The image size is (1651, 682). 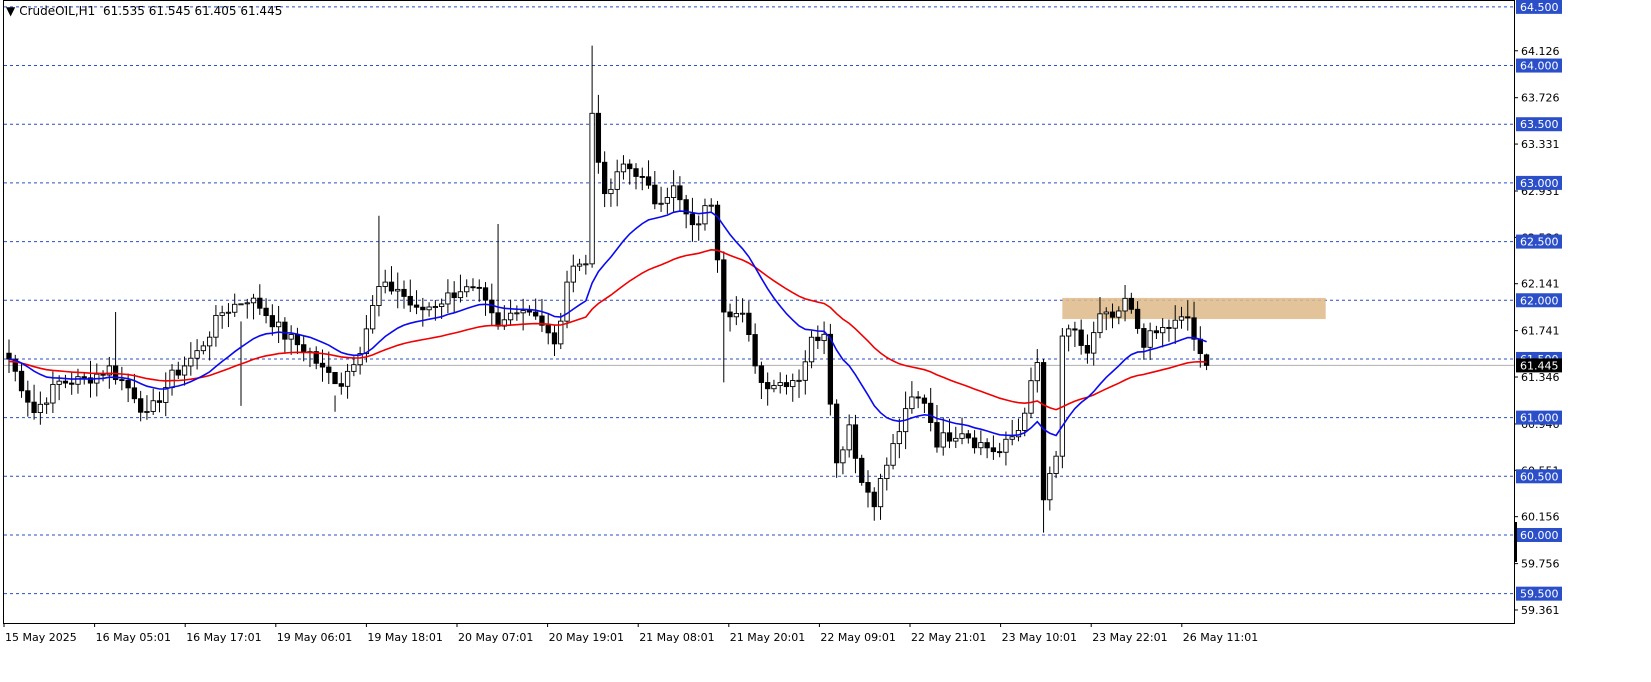 What do you see at coordinates (1540, 144) in the screenshot?
I see `price-tick-label: 63.331` at bounding box center [1540, 144].